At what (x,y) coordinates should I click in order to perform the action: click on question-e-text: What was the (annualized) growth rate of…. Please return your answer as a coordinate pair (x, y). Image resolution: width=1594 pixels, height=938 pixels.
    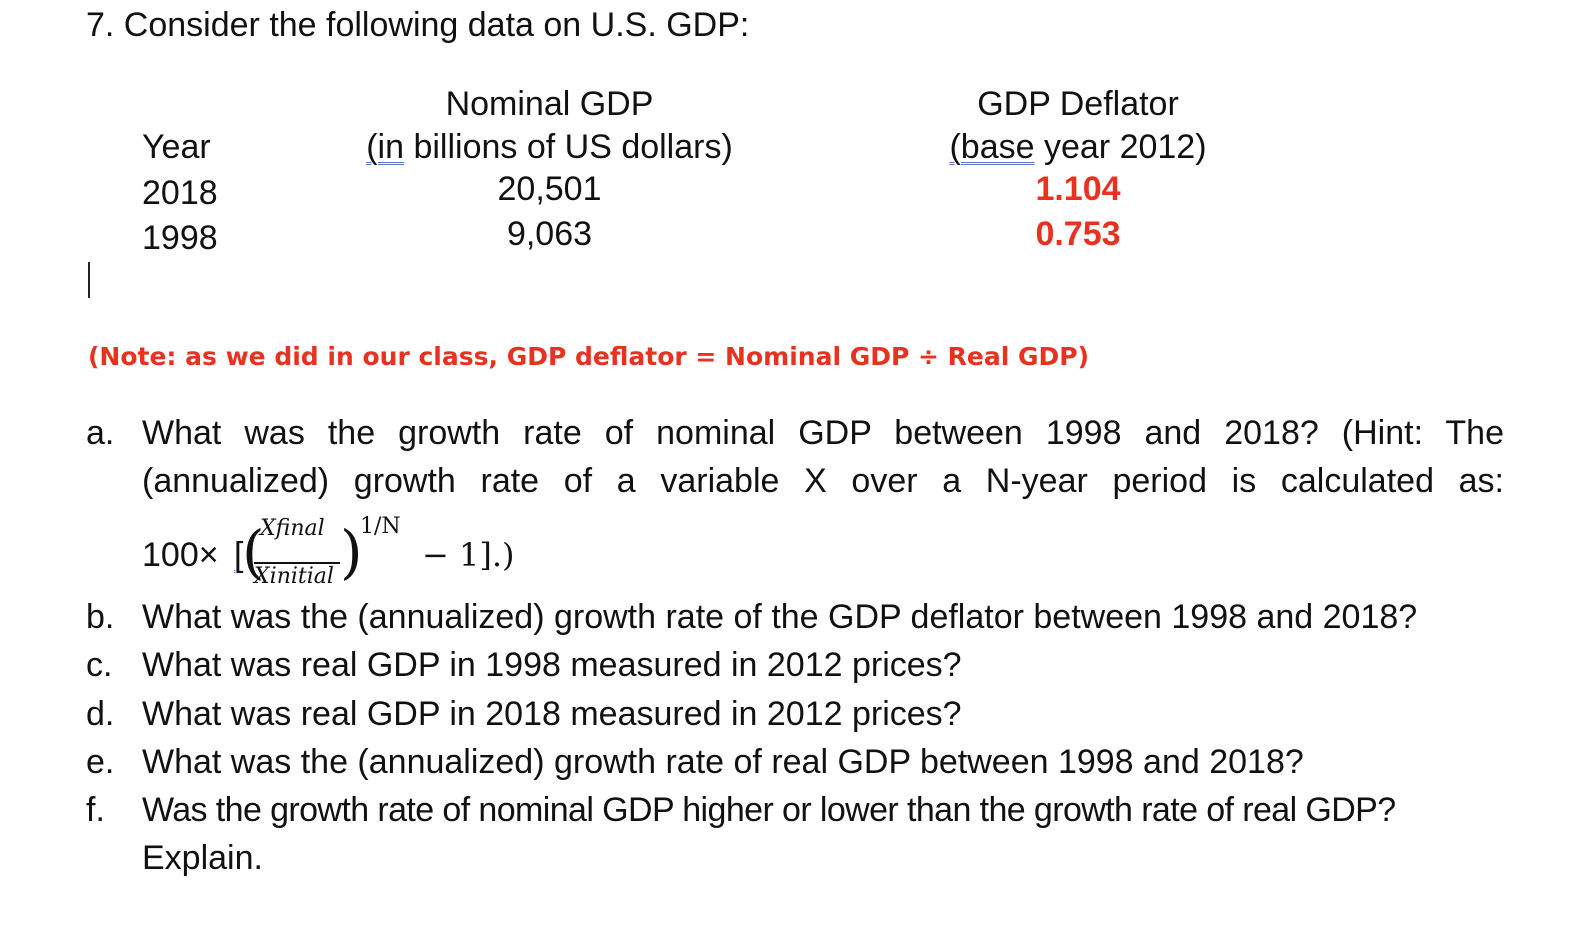
    Looking at the image, I should click on (723, 762).